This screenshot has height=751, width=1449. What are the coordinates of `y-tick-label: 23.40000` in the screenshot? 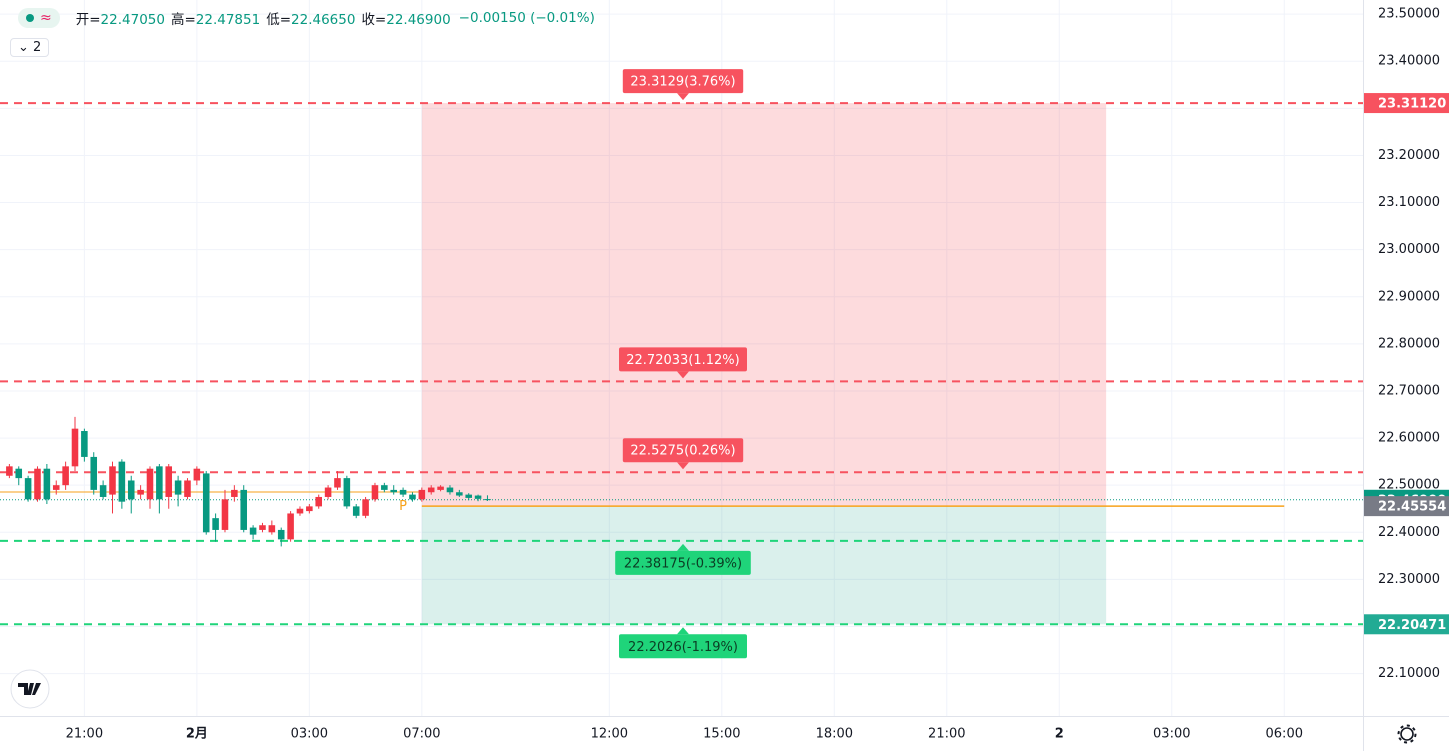 It's located at (1409, 61).